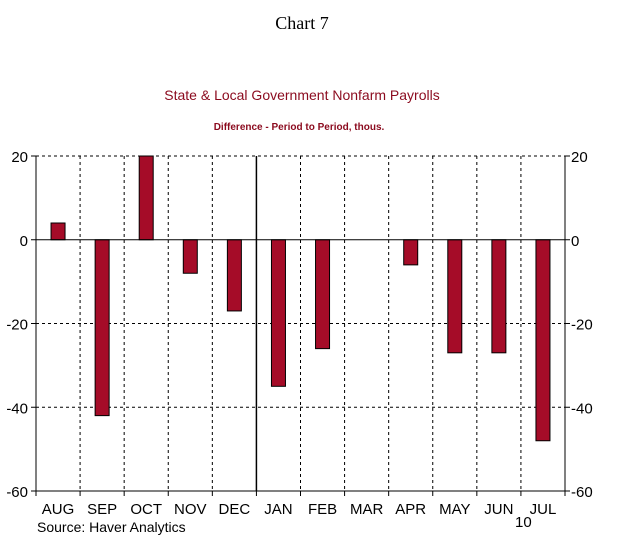 Image resolution: width=617 pixels, height=543 pixels. I want to click on y-label-right: -20, so click(582, 325).